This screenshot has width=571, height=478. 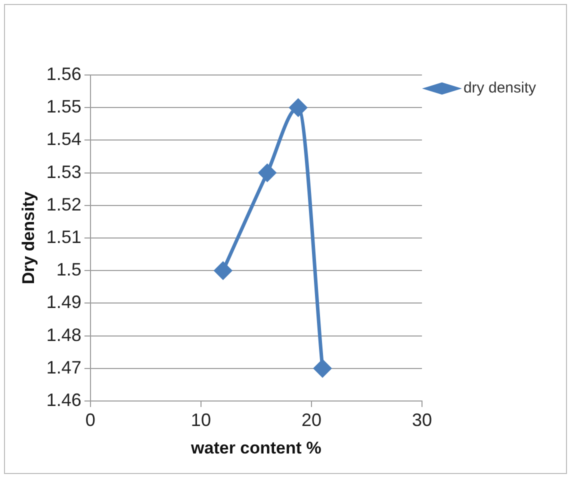 I want to click on x-axis-title: water content %, so click(x=256, y=448).